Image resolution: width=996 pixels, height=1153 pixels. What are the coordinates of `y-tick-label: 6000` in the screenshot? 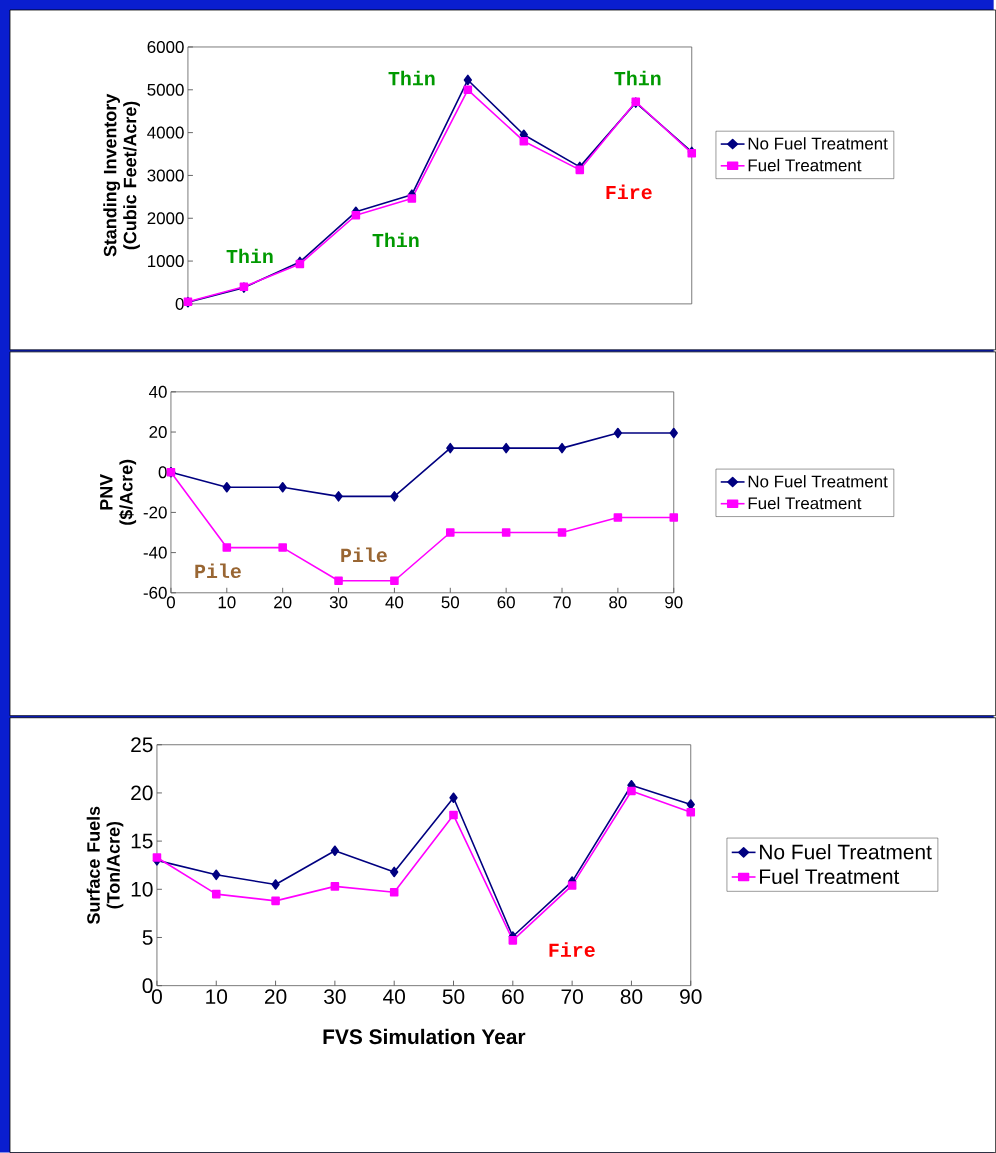 It's located at (165, 46).